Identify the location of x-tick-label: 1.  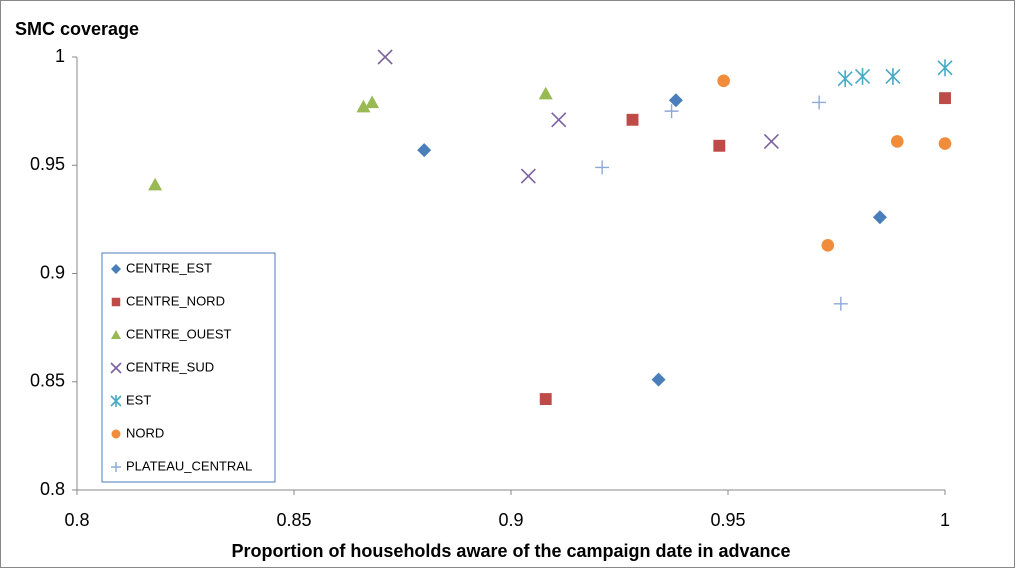
(945, 520).